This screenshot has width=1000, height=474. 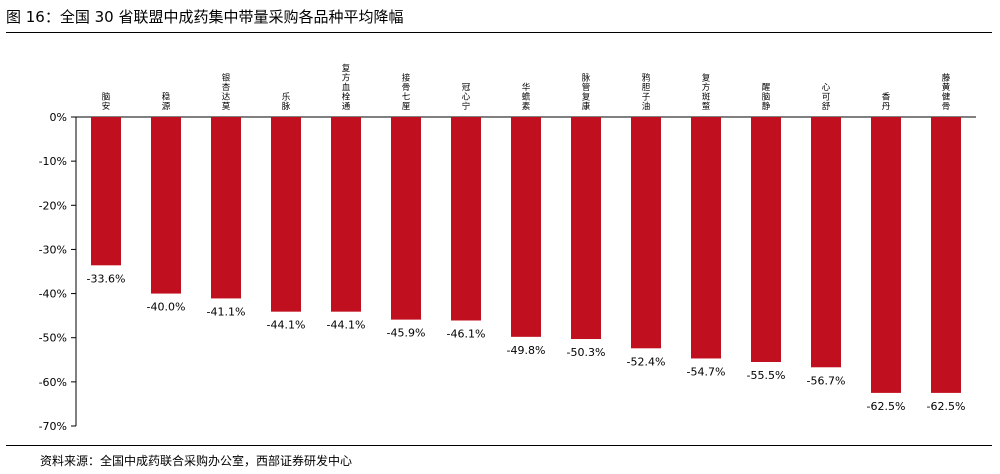 What do you see at coordinates (53, 249) in the screenshot?
I see `y-tick-label: -30%` at bounding box center [53, 249].